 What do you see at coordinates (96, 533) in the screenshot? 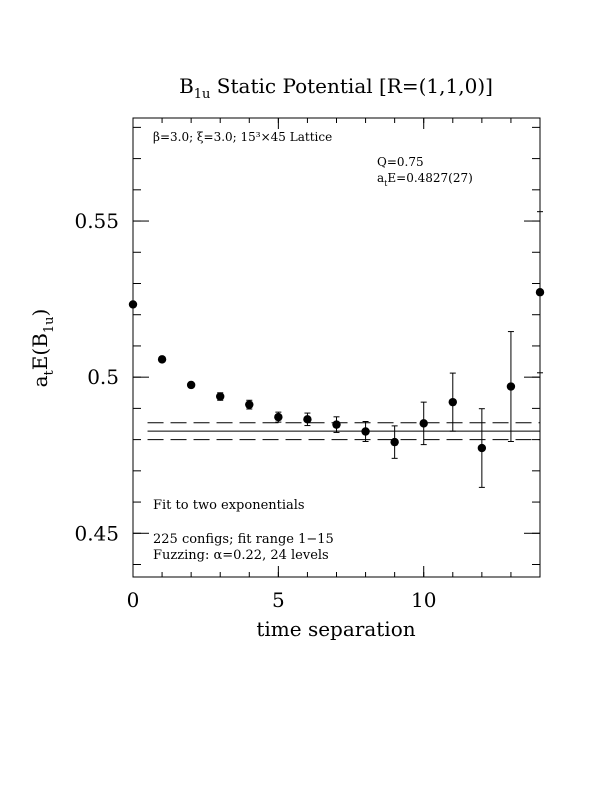
I see `y-tick-label: 0.45` at bounding box center [96, 533].